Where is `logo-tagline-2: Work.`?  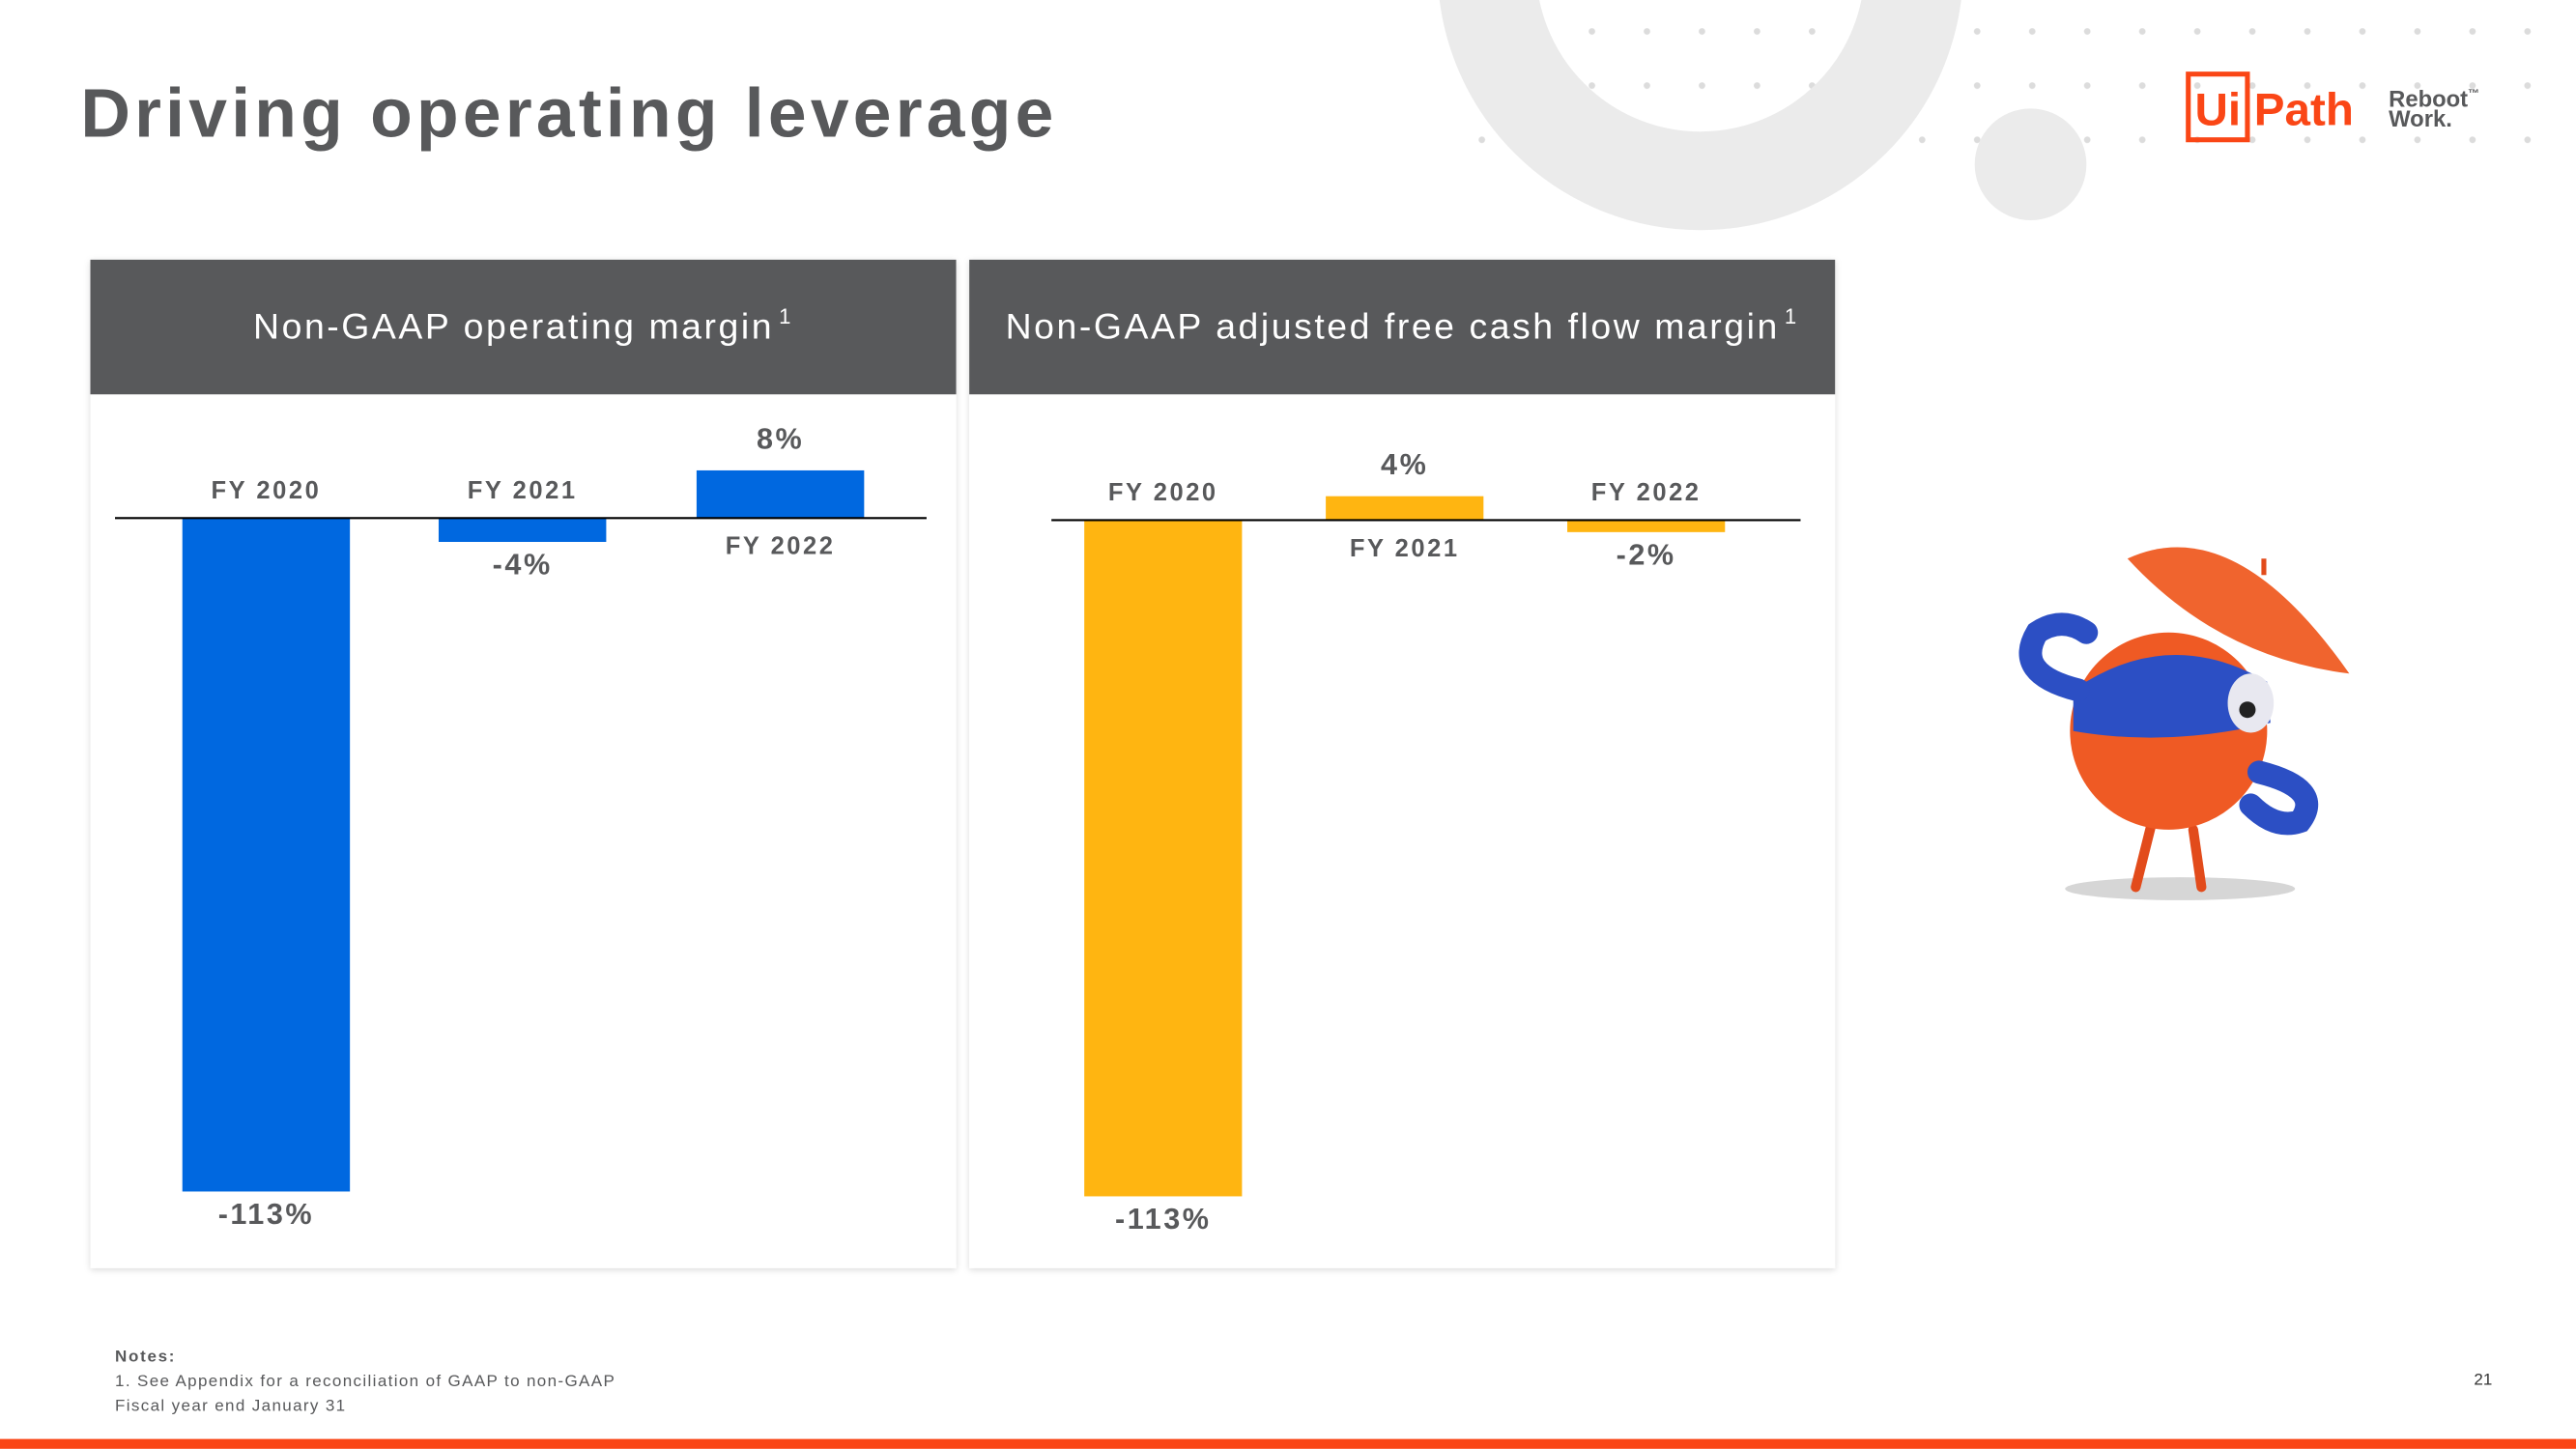 logo-tagline-2: Work. is located at coordinates (2421, 119).